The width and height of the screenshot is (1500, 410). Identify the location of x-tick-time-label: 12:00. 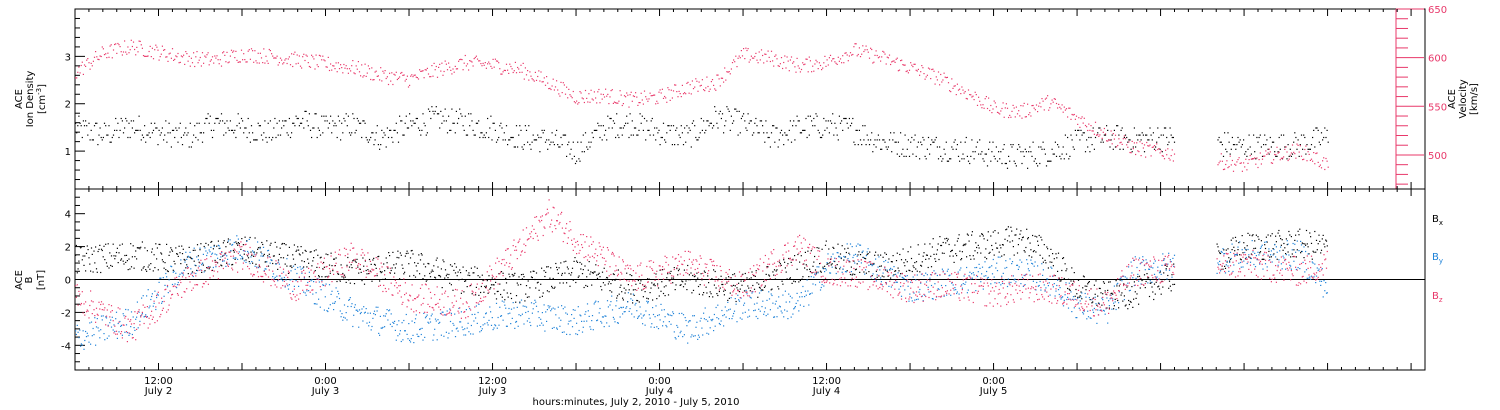
(492, 381).